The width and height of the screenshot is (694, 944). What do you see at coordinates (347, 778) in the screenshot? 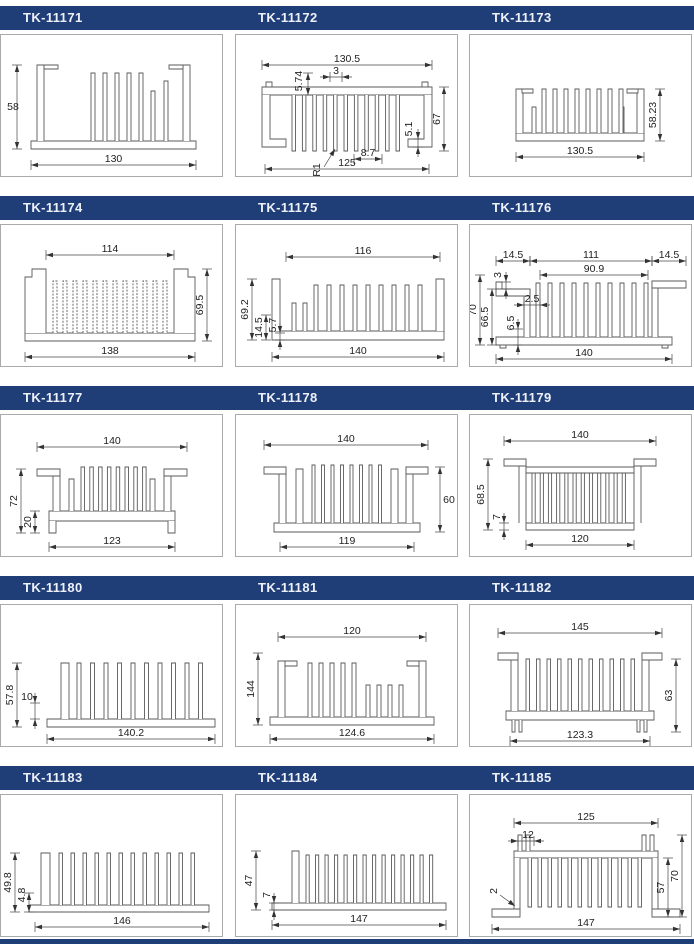
I see `header-band-5: TK-11183 TK-11184 TK-11185` at bounding box center [347, 778].